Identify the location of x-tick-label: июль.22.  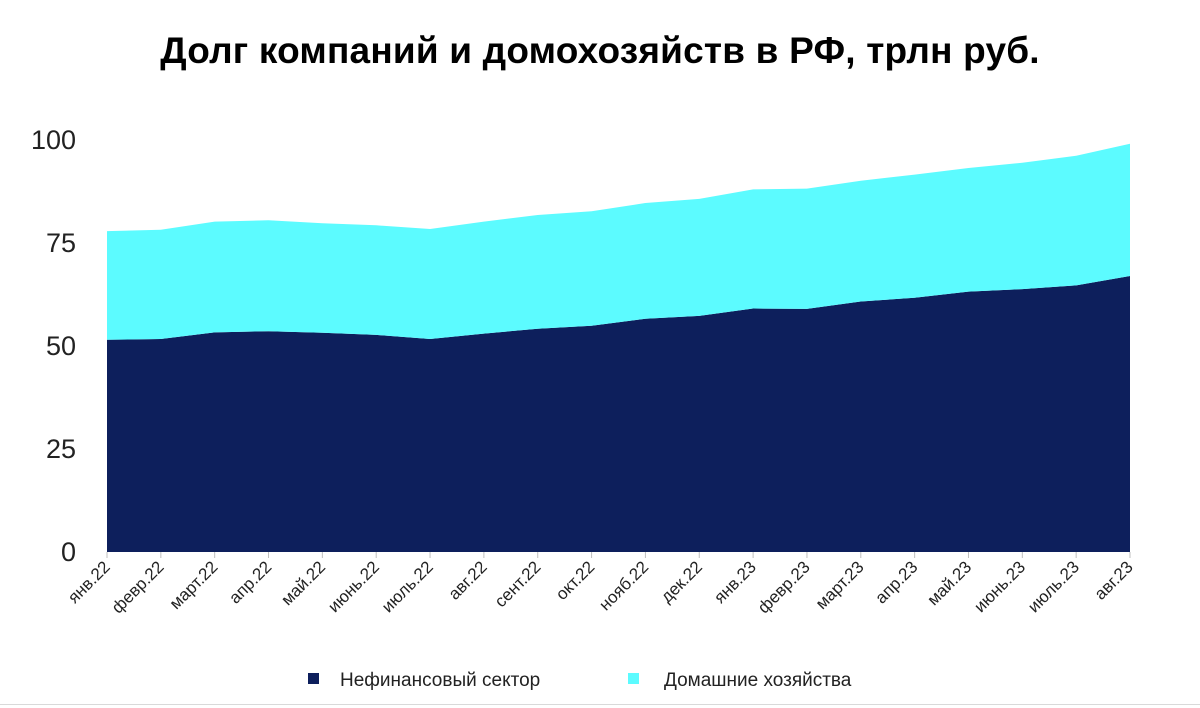
(407, 586).